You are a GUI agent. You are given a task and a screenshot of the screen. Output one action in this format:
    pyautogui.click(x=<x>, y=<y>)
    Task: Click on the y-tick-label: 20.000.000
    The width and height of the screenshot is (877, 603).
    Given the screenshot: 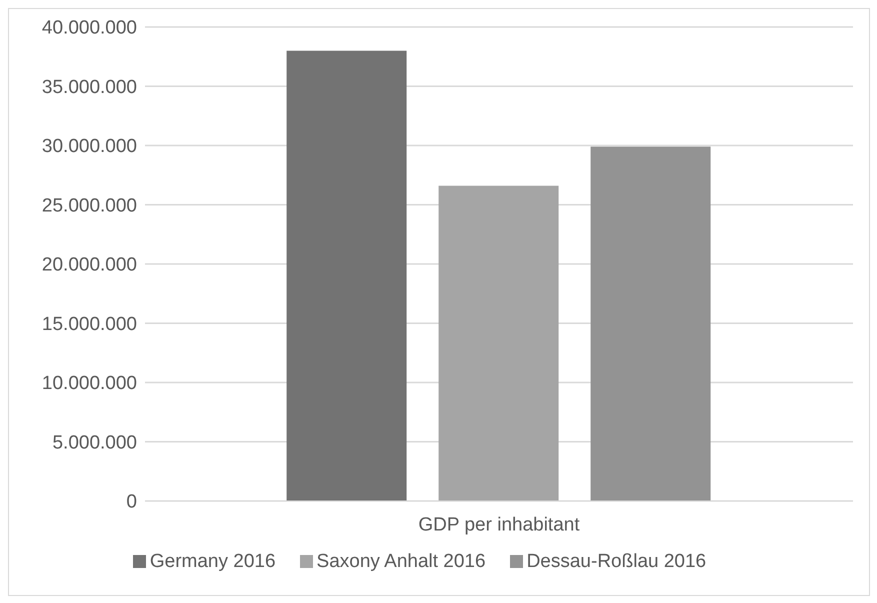 What is the action you would take?
    pyautogui.click(x=89, y=265)
    